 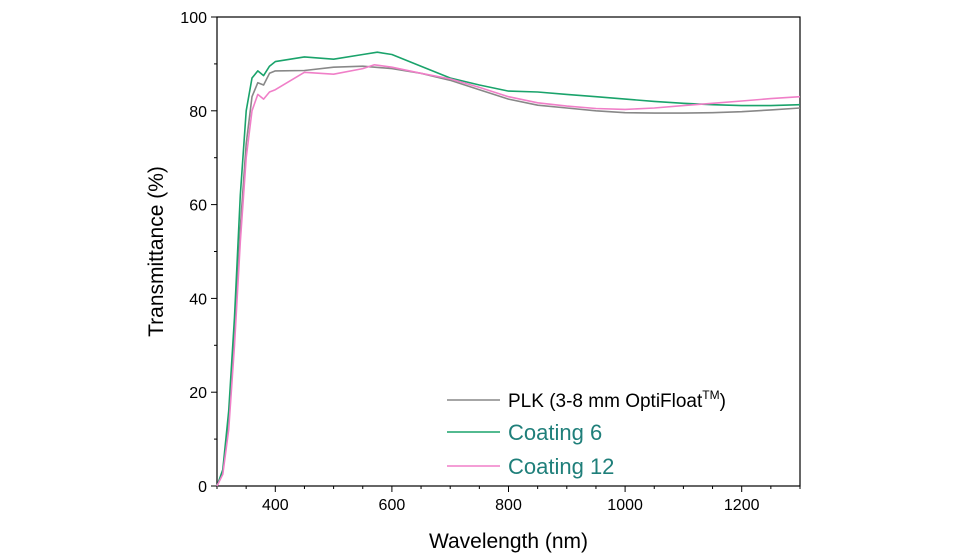 What do you see at coordinates (193, 18) in the screenshot?
I see `y-tick-label: 100` at bounding box center [193, 18].